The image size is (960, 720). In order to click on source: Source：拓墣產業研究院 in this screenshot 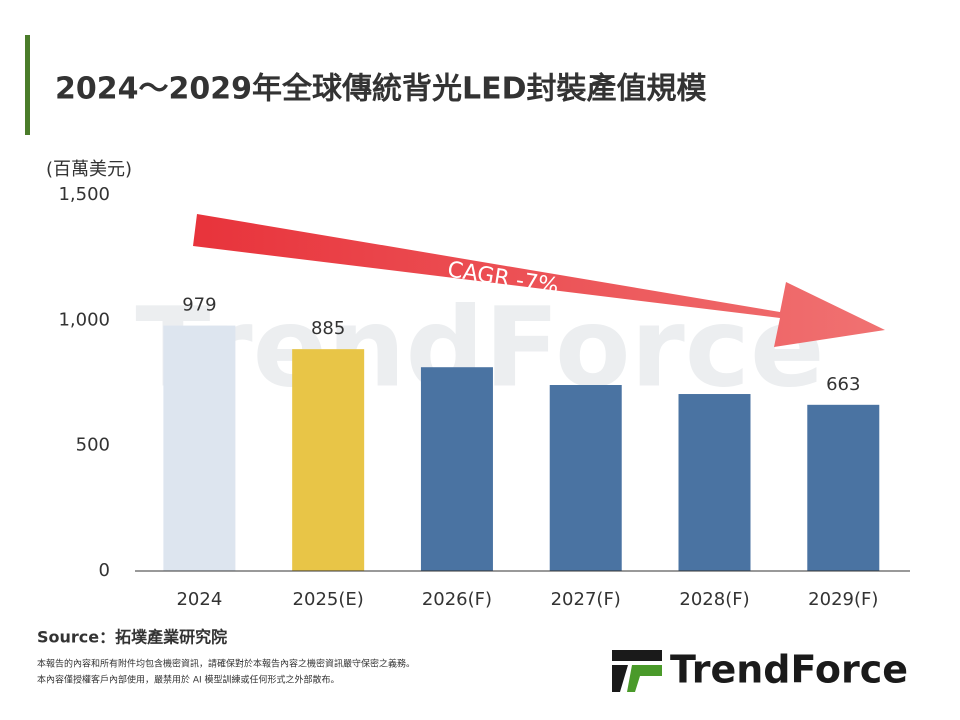, I will do `click(132, 637)`.